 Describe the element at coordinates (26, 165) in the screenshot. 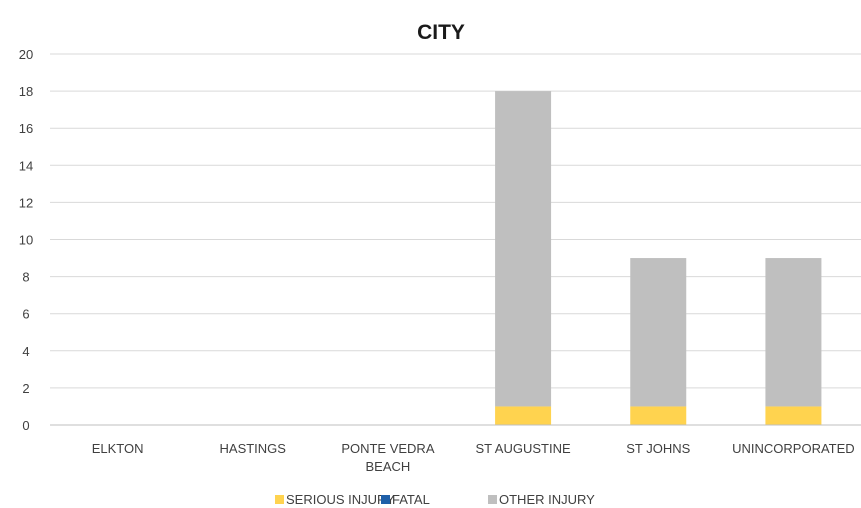

I see `y-tick-label: 14` at that location.